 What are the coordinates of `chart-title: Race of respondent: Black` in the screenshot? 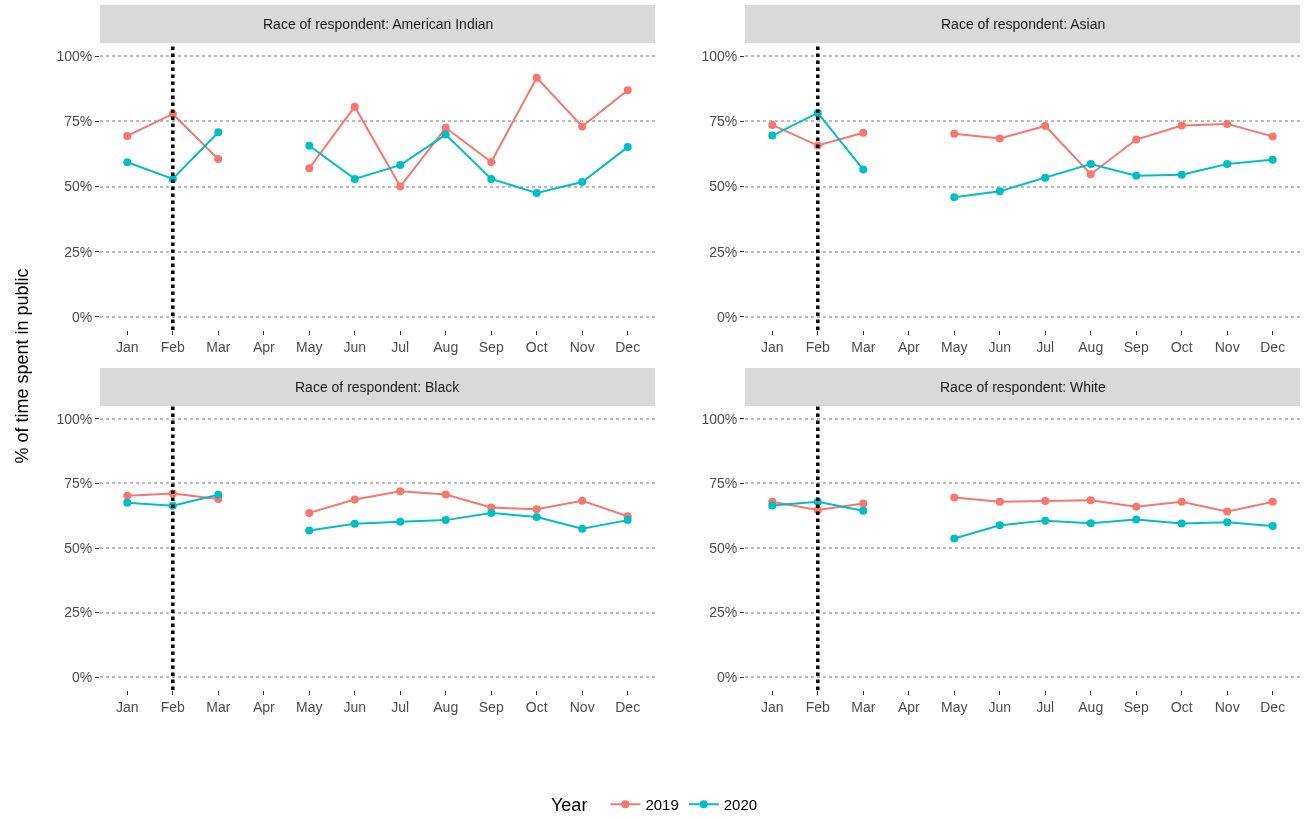 It's located at (378, 387).